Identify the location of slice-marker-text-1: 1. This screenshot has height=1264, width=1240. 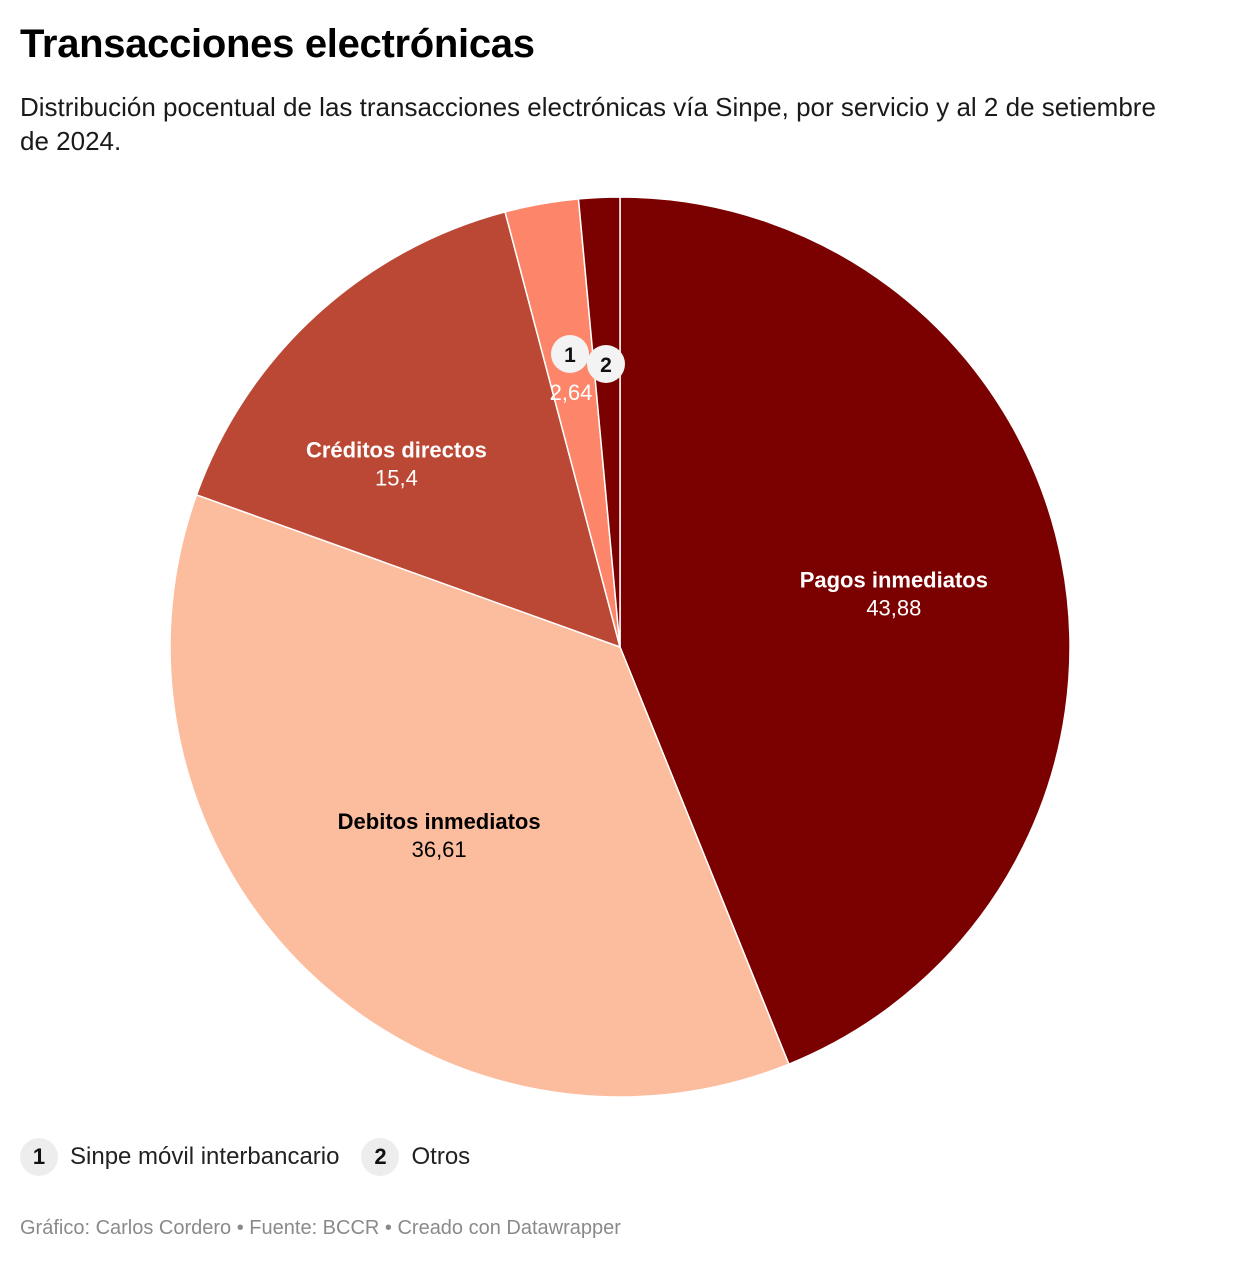
(570, 355).